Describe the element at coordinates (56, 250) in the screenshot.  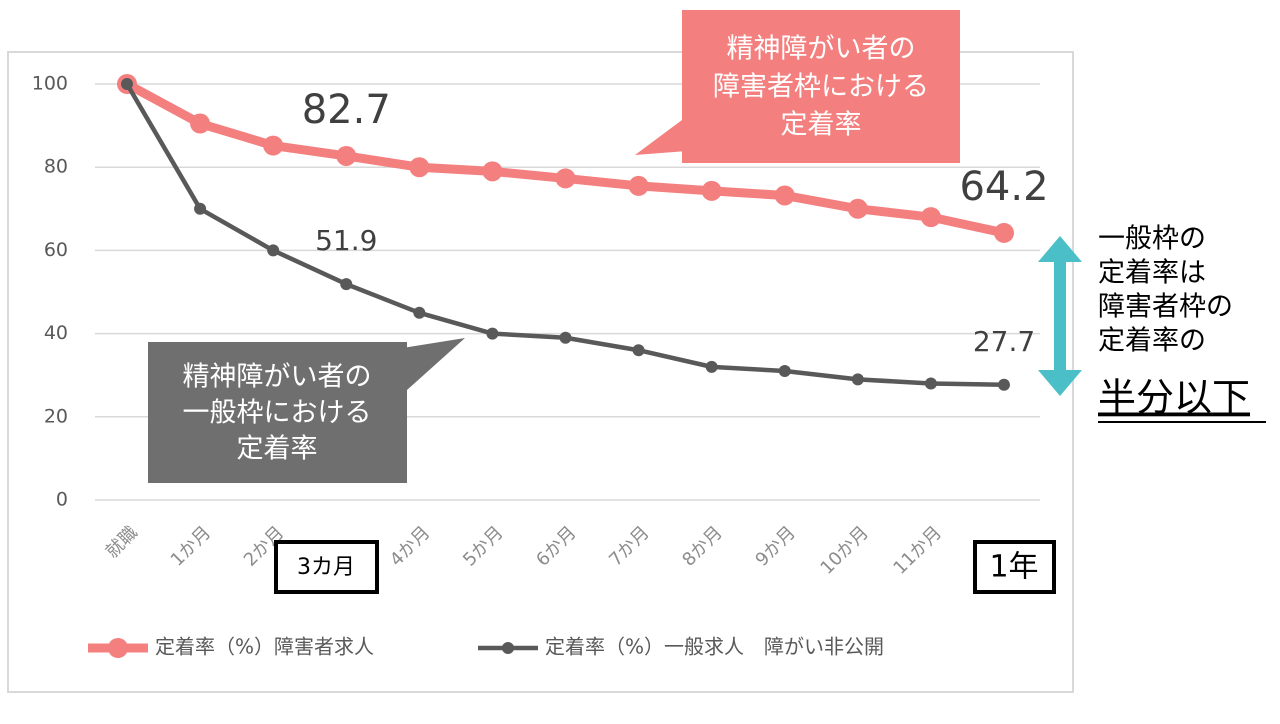
I see `y-tick-label: 60` at that location.